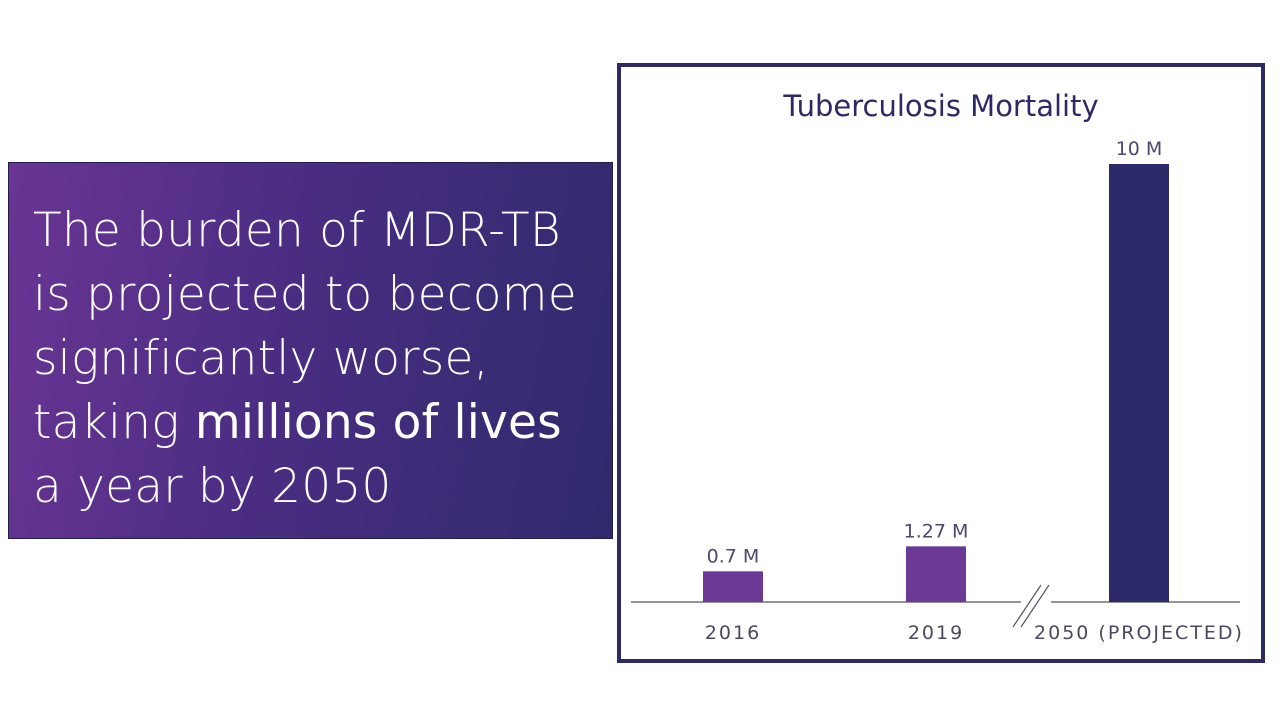  Describe the element at coordinates (733, 586) in the screenshot. I see `bar-2016` at that location.